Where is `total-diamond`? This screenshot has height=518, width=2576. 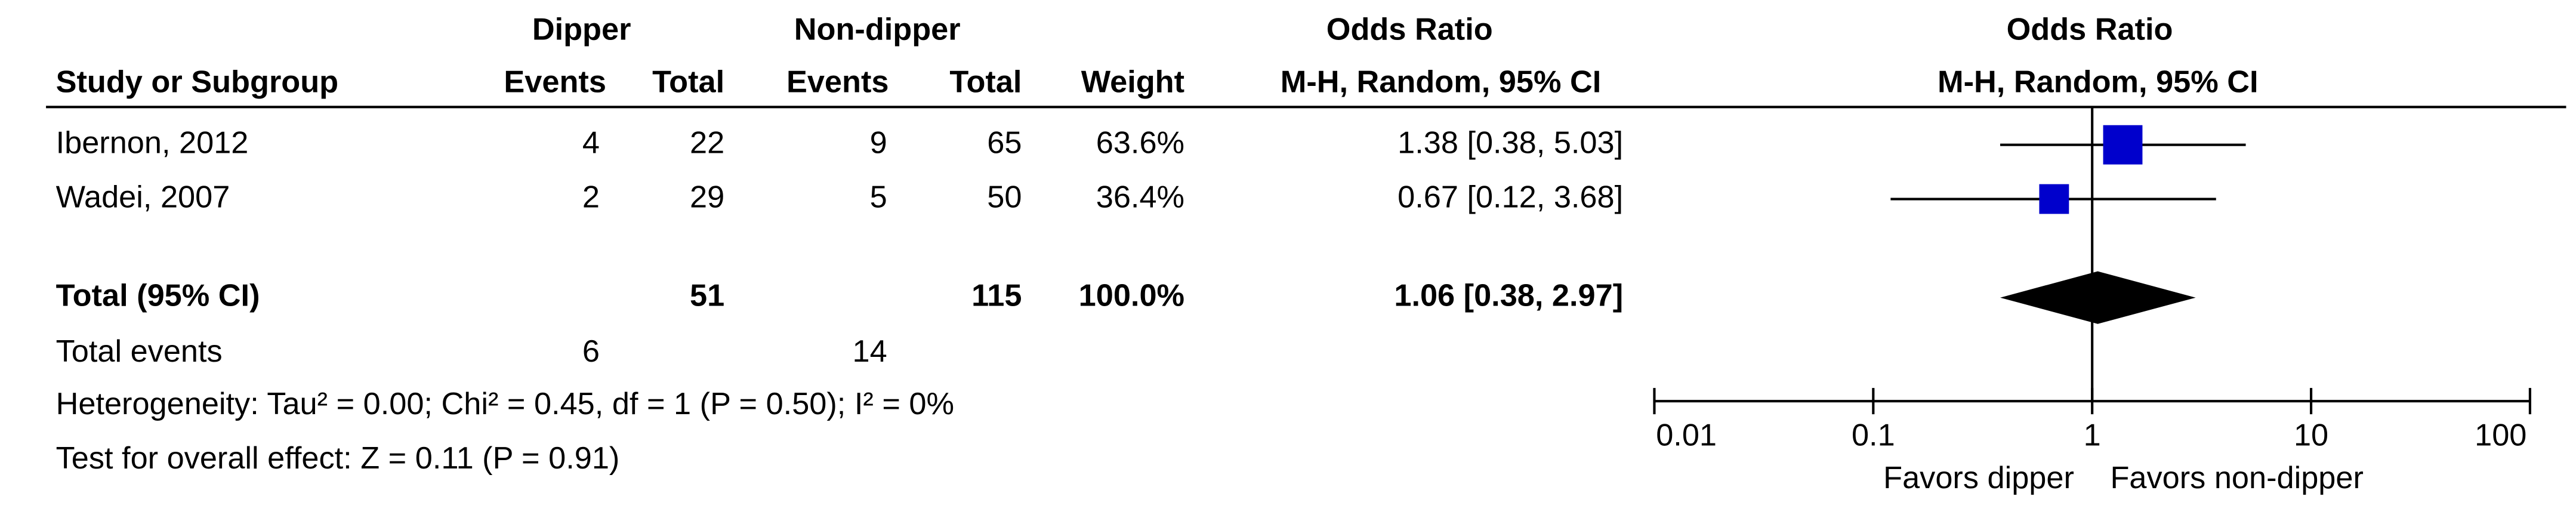 total-diamond is located at coordinates (2098, 297).